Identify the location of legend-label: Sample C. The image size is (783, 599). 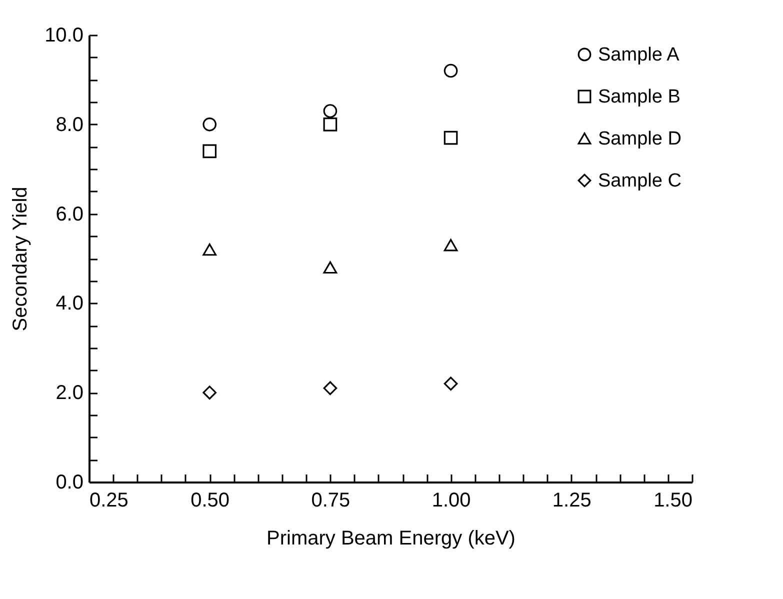
(640, 181).